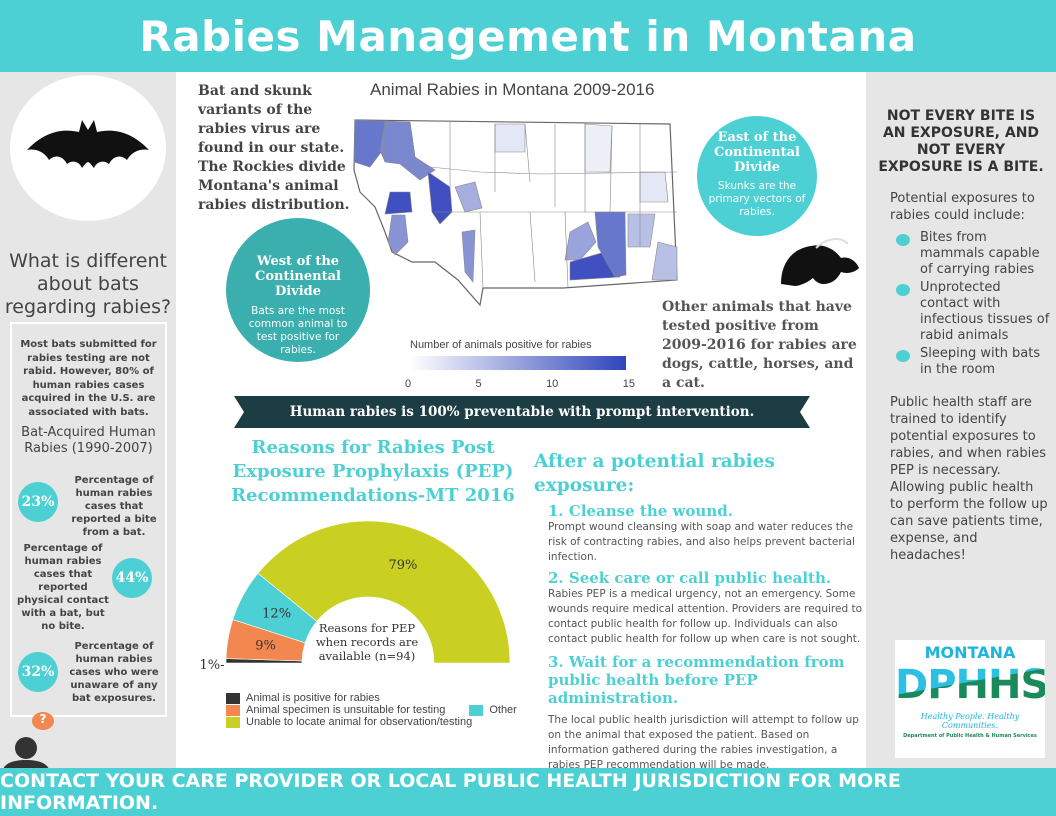 The height and width of the screenshot is (816, 1056). Describe the element at coordinates (654, 473) in the screenshot. I see `steps-title: After a potential rabies exposure:` at that location.